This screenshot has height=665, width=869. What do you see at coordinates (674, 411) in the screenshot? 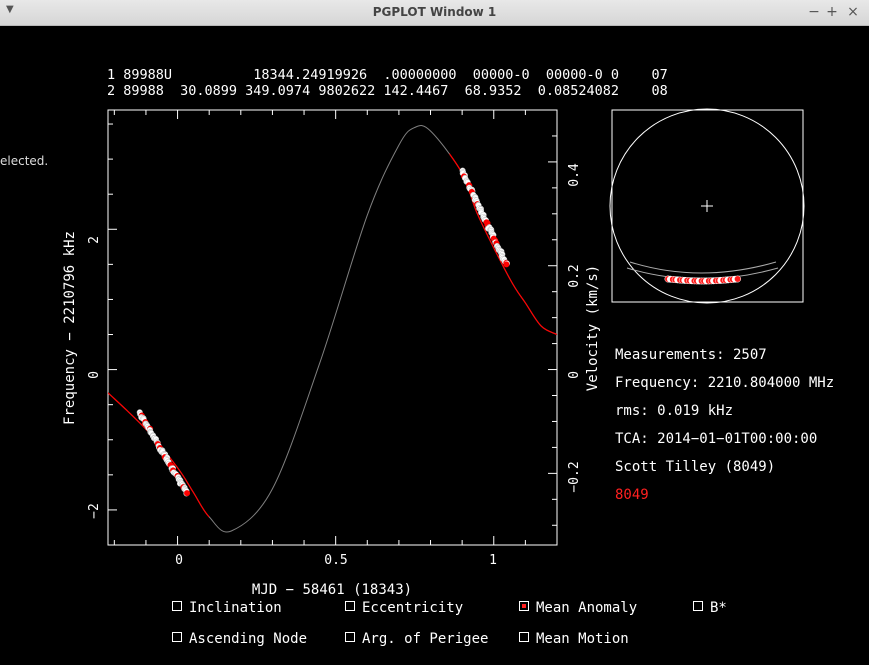
I see `rms-value: rms: 0.019 kHz` at bounding box center [674, 411].